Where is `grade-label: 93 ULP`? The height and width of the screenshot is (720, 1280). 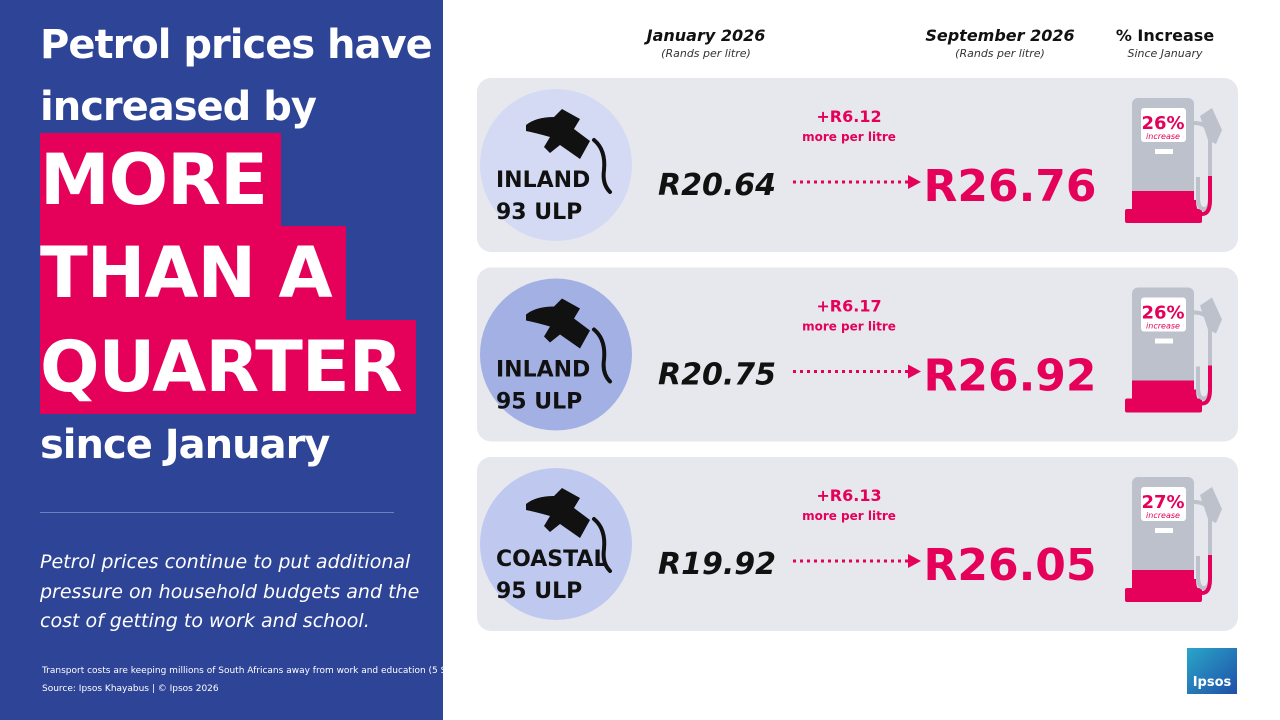 grade-label: 93 ULP is located at coordinates (539, 212).